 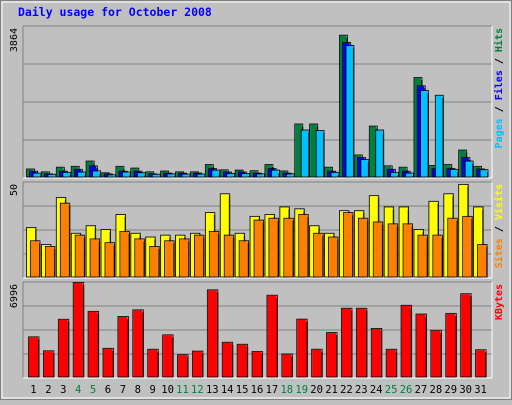 I want to click on x-tick-label-day-22: 22, so click(x=346, y=390).